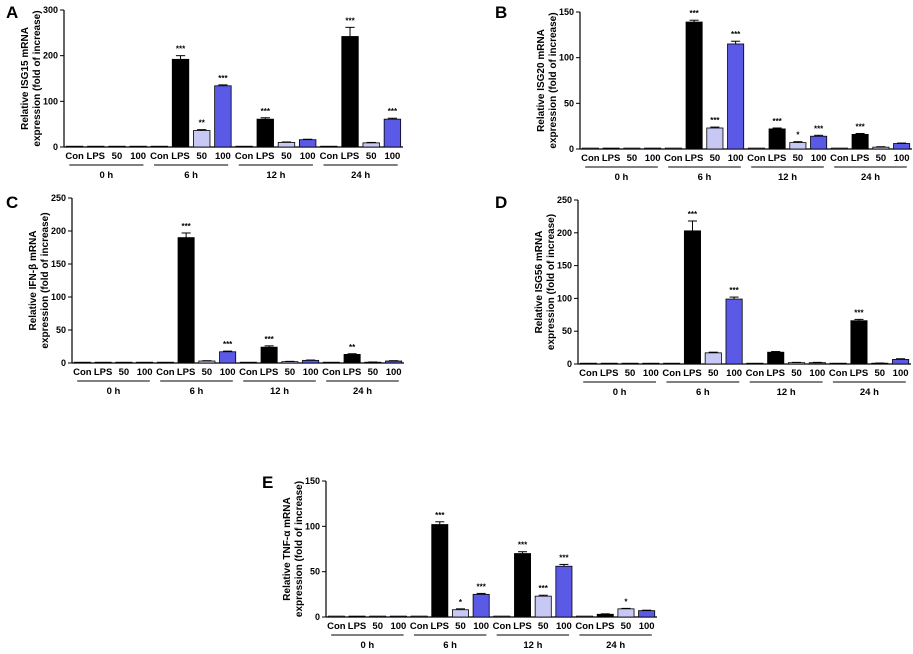 This screenshot has width=913, height=654. Describe the element at coordinates (419, 616) in the screenshot. I see `bar-6h-con` at that location.